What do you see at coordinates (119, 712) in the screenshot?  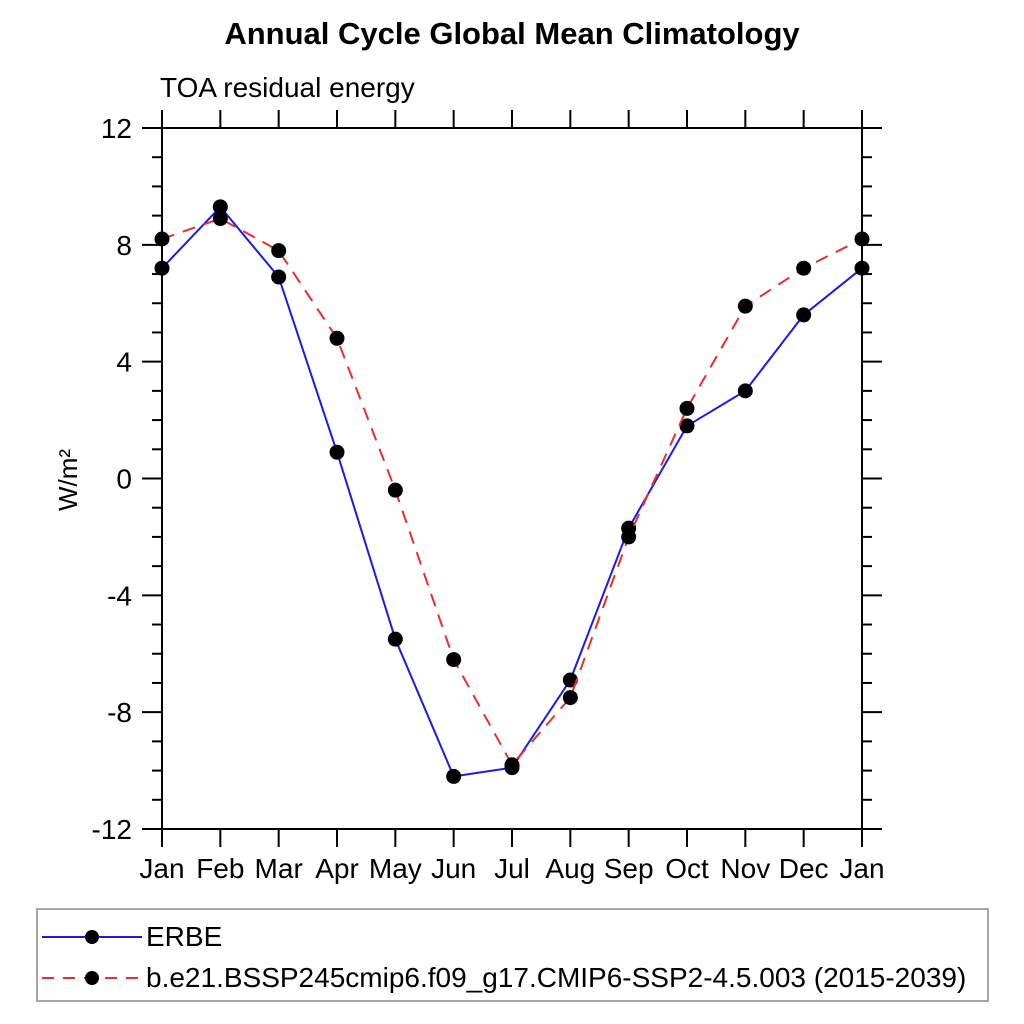 I see `y-tick-label: -8` at bounding box center [119, 712].